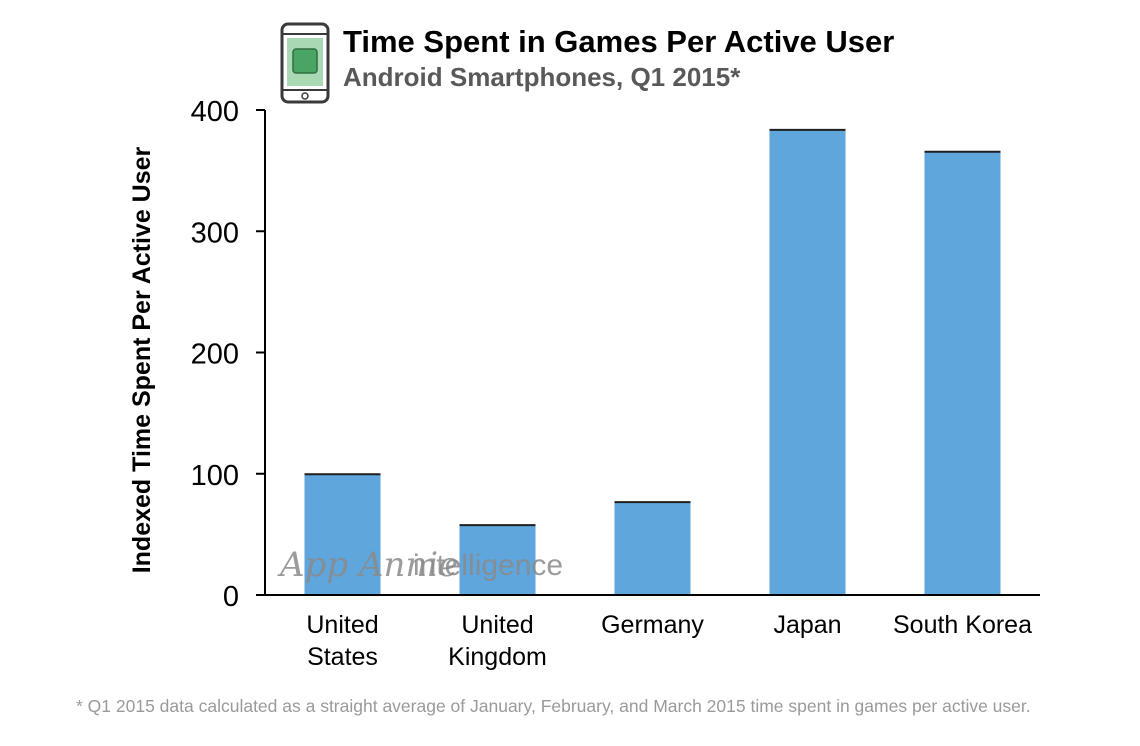 The image size is (1140, 746). What do you see at coordinates (231, 597) in the screenshot?
I see `y-tick-label-0: 0` at bounding box center [231, 597].